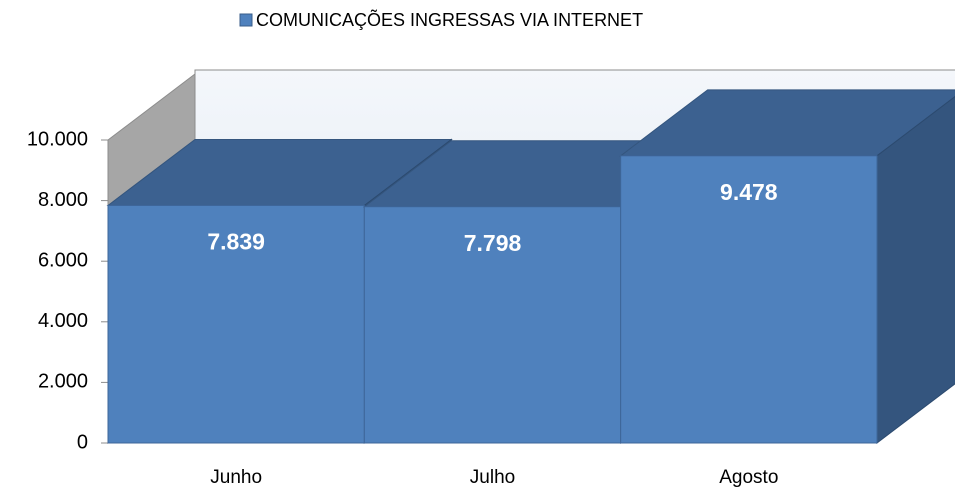 The height and width of the screenshot is (492, 955). Describe the element at coordinates (749, 192) in the screenshot. I see `data-label: 9.478` at that location.